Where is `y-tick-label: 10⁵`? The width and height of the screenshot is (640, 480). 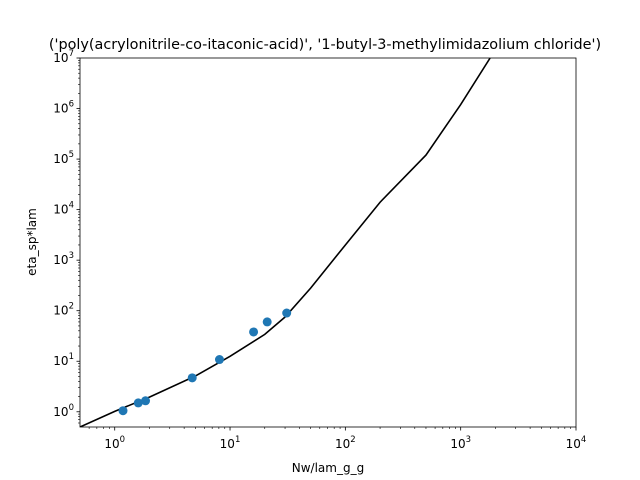
y-tick-label: 10⁵ is located at coordinates (63, 158).